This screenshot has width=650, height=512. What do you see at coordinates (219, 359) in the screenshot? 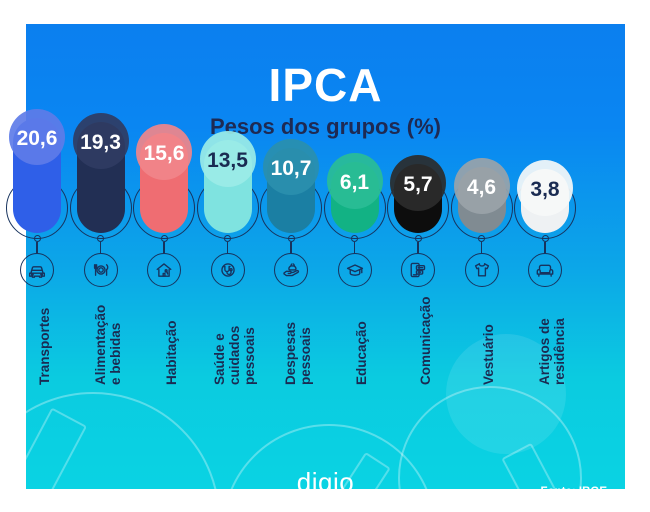
I see `category-label-line: Saúde e` at bounding box center [219, 359].